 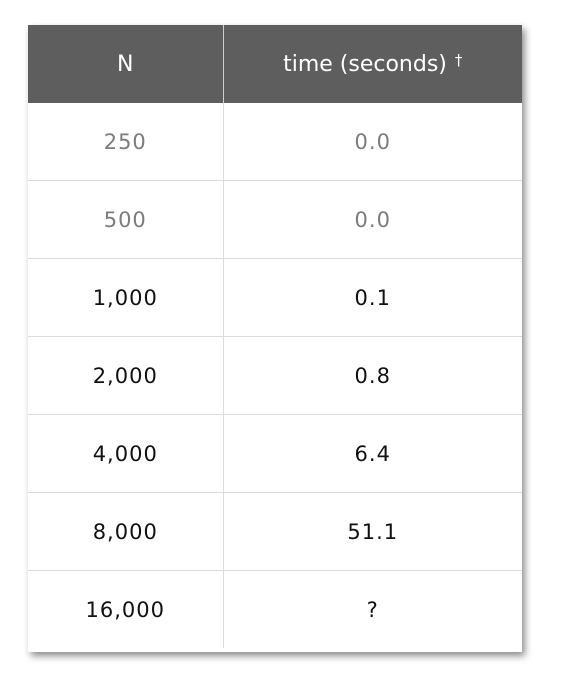 I want to click on cell-time: 6.4, so click(x=372, y=453).